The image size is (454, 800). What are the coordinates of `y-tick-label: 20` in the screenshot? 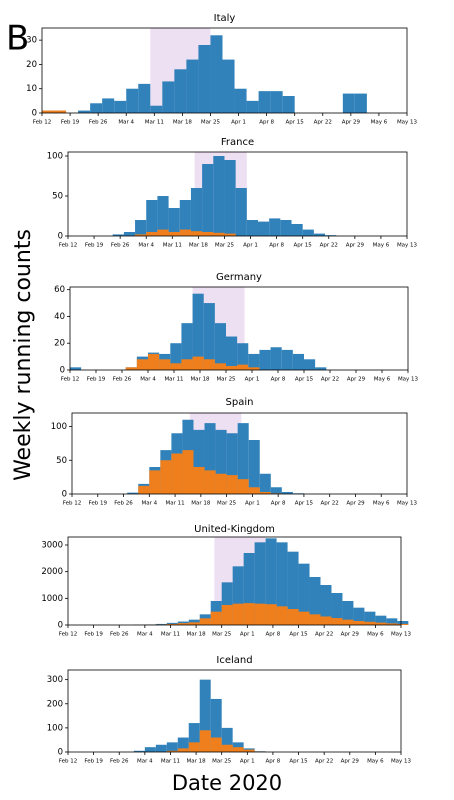 It's located at (59, 344).